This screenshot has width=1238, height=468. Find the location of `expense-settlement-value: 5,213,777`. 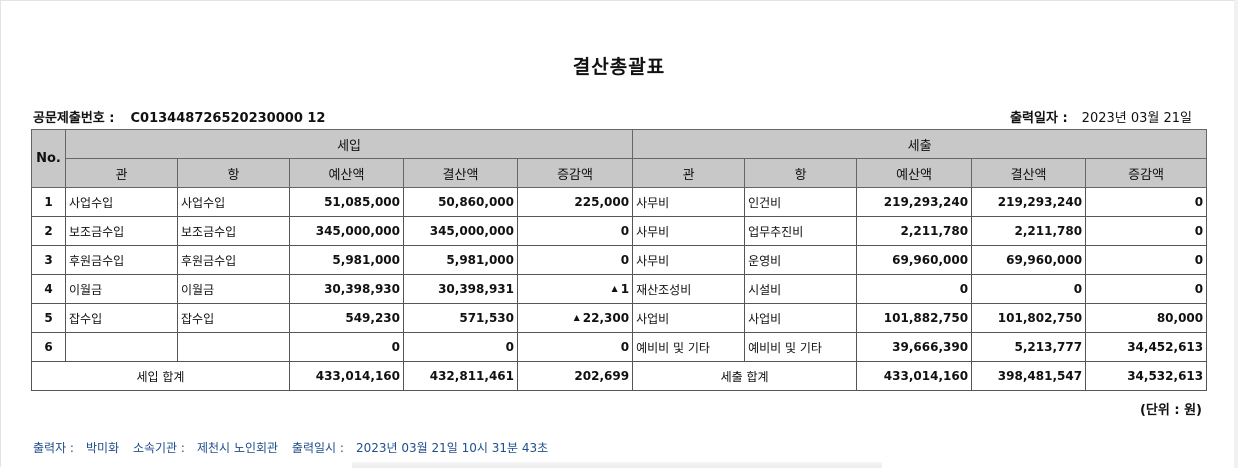

expense-settlement-value: 5,213,777 is located at coordinates (1048, 347).